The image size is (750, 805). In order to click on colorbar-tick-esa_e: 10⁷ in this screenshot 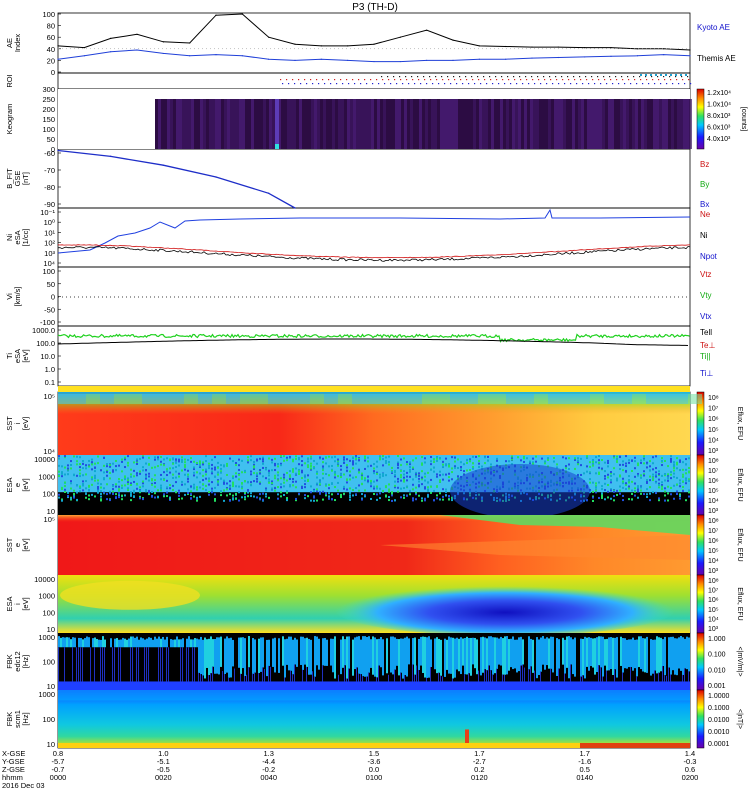, I will do `click(713, 471)`.